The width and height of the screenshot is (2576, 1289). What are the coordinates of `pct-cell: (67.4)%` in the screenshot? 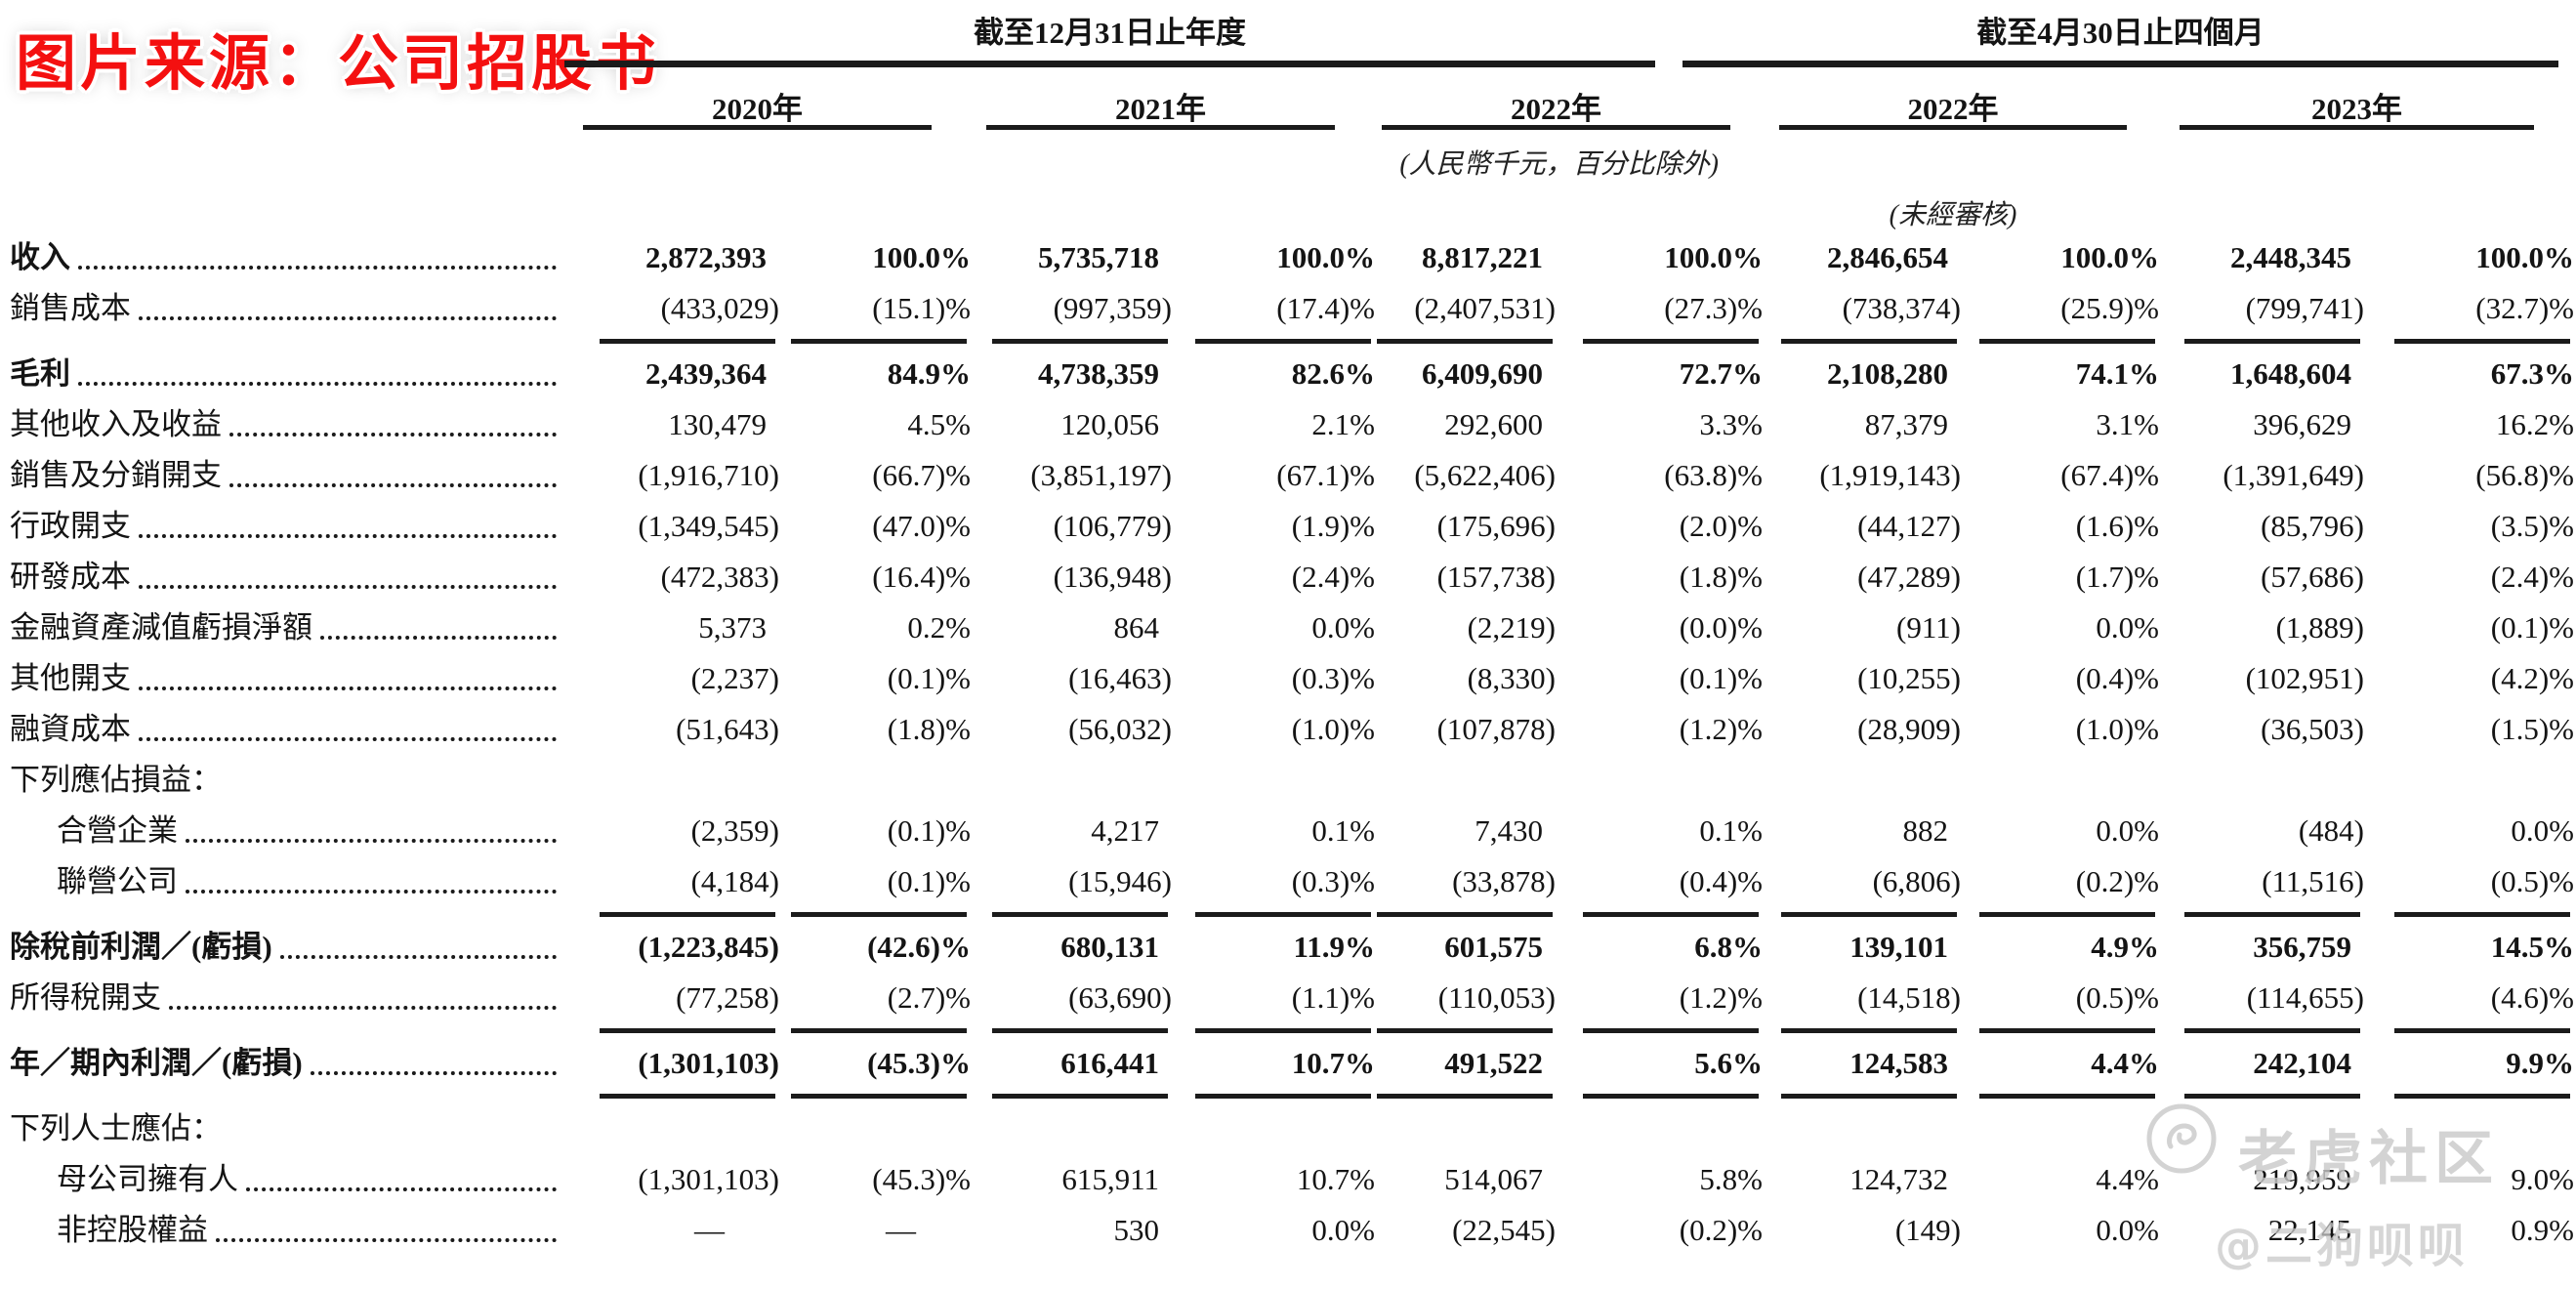 It's located at (2109, 475).